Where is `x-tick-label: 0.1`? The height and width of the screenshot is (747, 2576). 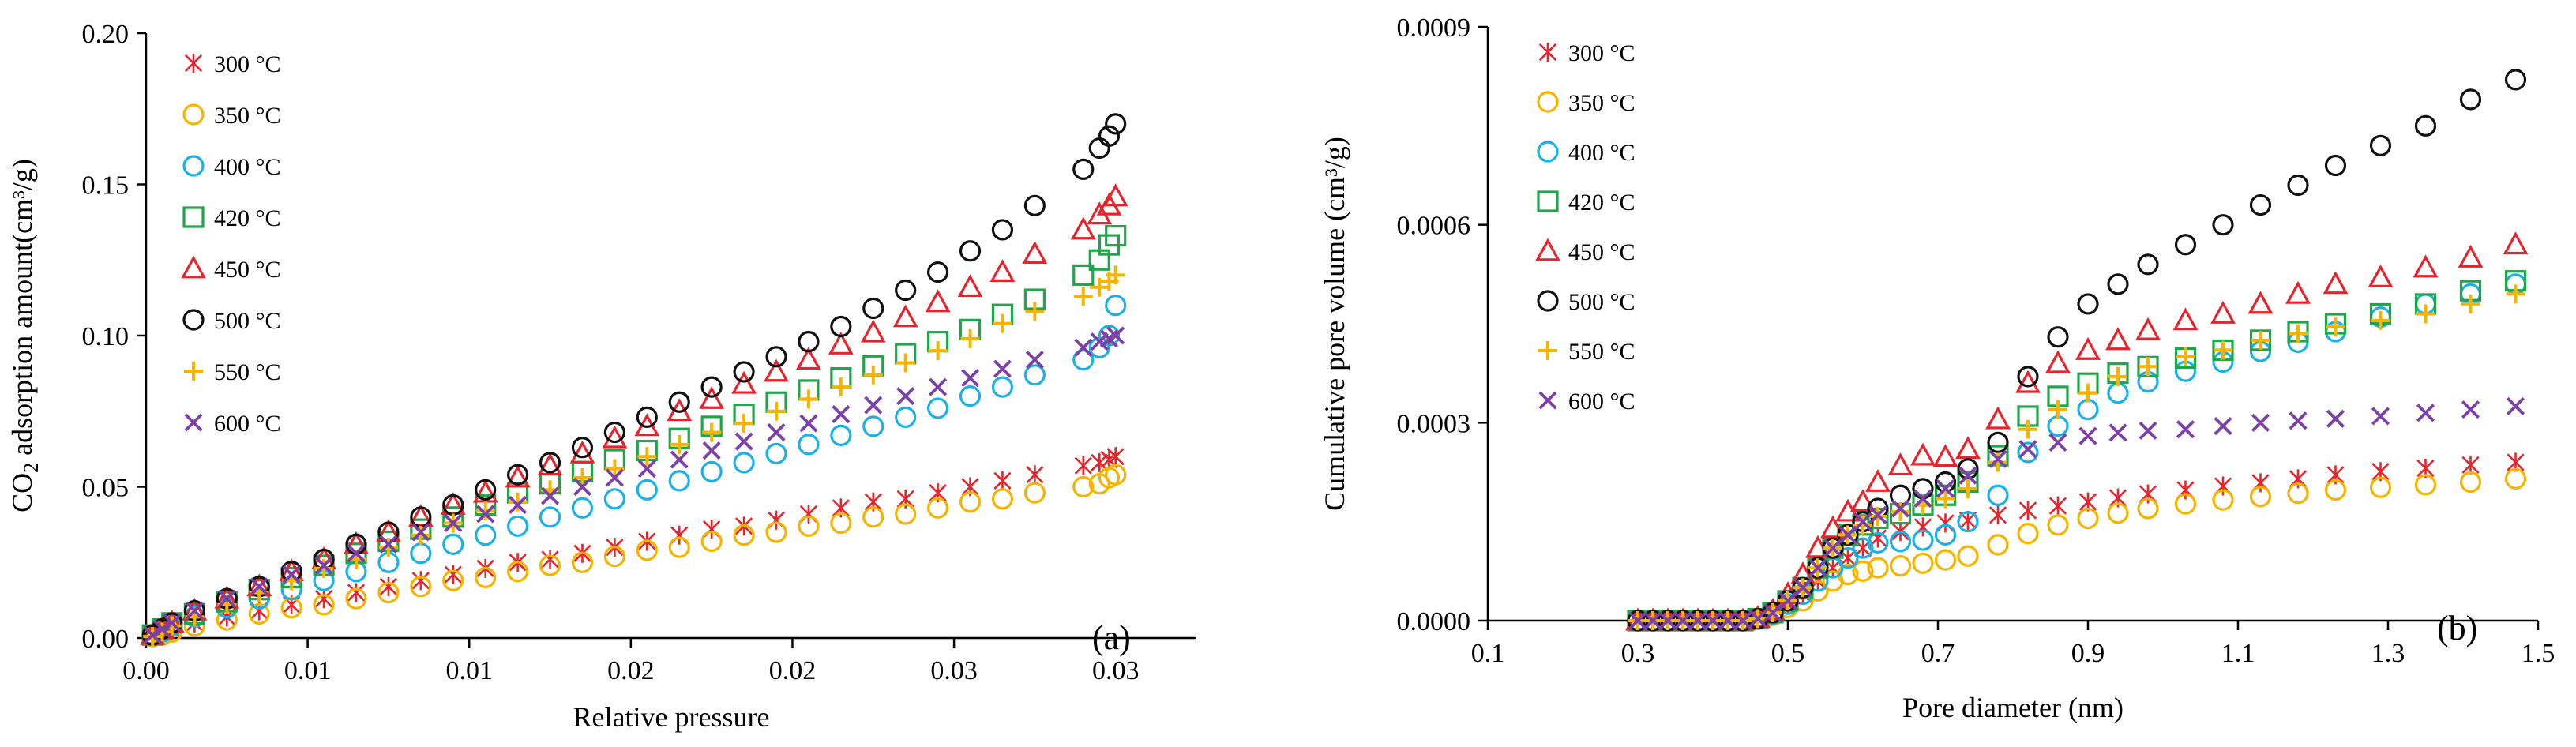
x-tick-label: 0.1 is located at coordinates (1488, 653).